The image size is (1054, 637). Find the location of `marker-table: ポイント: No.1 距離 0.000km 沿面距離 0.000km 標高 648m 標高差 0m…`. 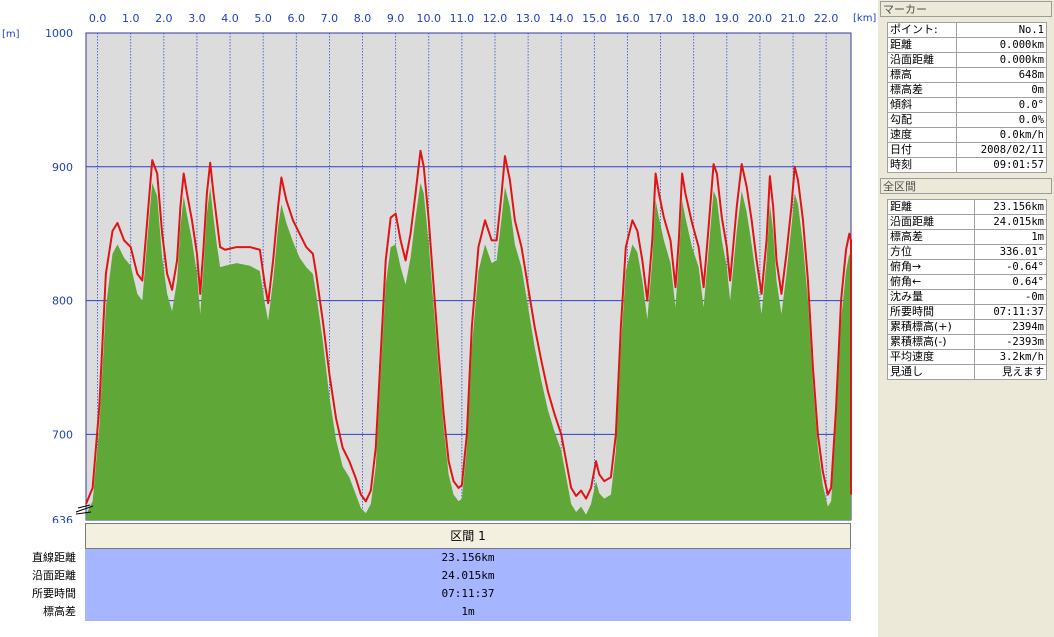

marker-table: ポイント: No.1 距離 0.000km 沿面距離 0.000km 標高 648m 標高差 0m… is located at coordinates (966, 97).